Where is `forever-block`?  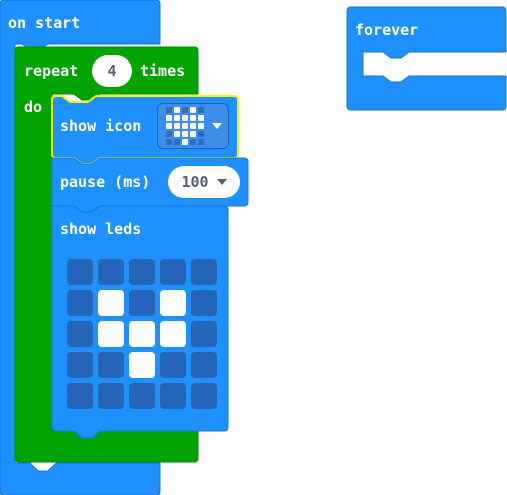 forever-block is located at coordinates (426, 58).